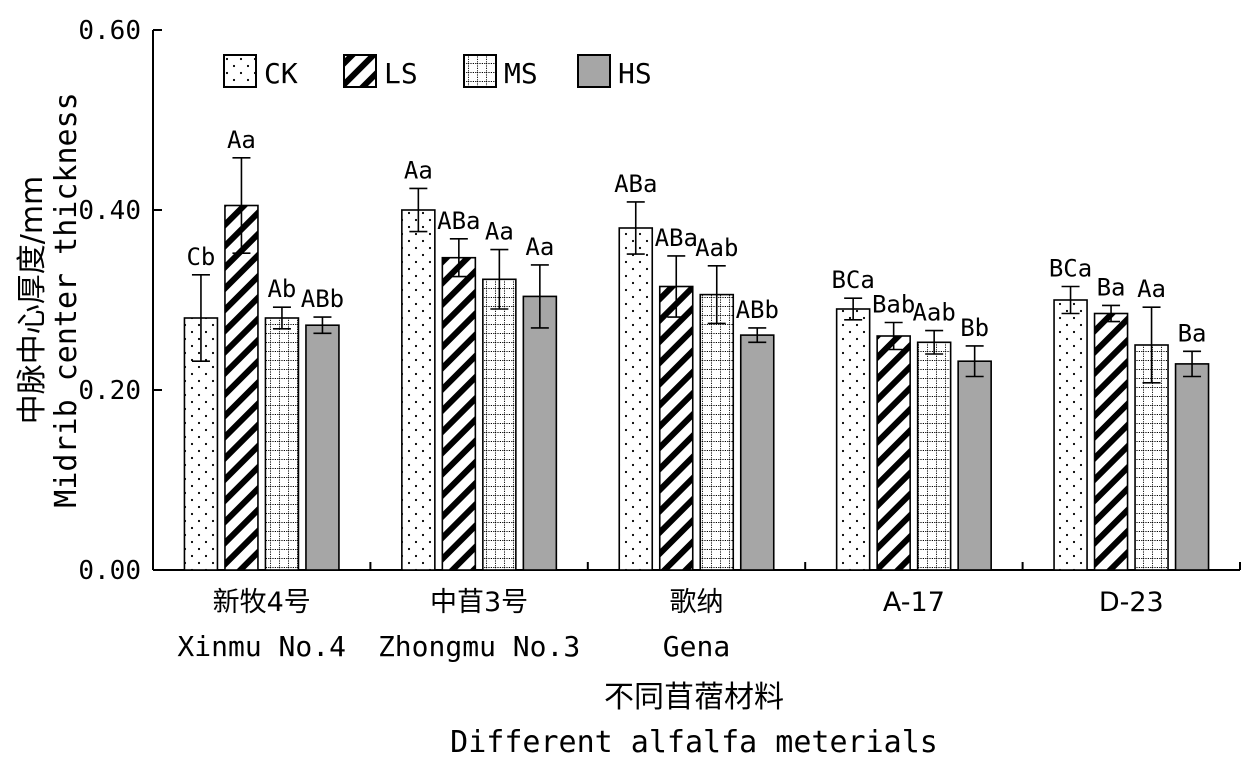  Describe the element at coordinates (240, 71) in the screenshot. I see `legend-swatch-ck` at that location.